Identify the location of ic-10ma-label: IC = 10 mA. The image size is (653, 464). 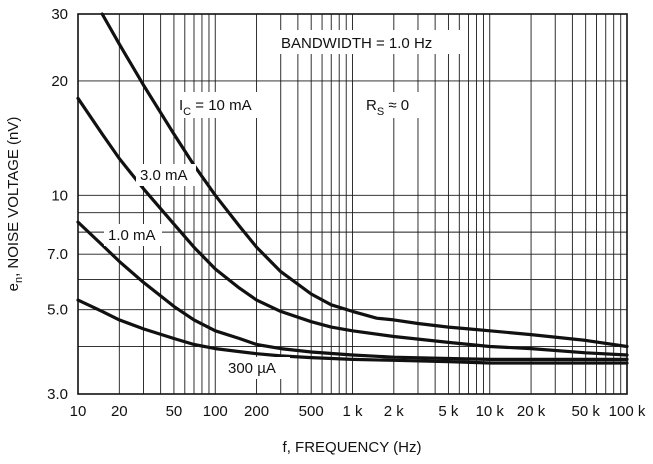
(215, 107).